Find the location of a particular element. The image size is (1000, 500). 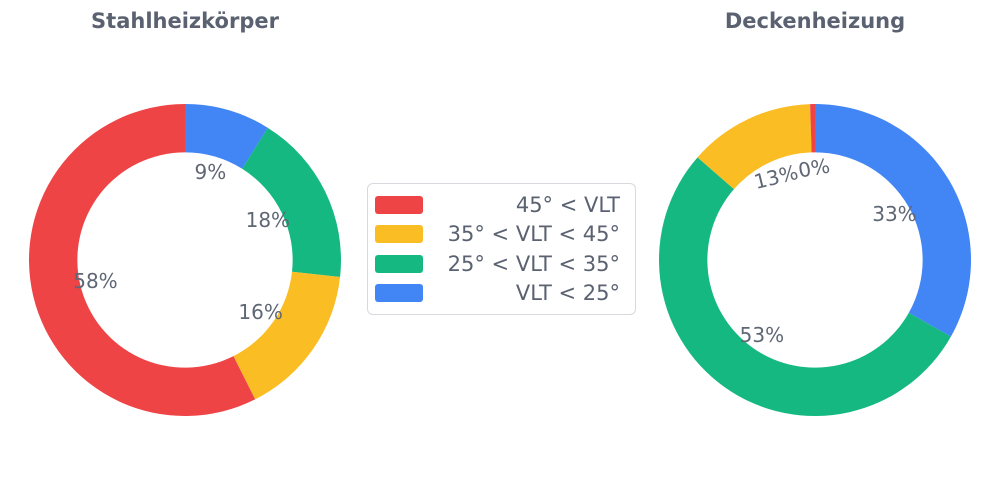

legend-item-blue: VLT < 25° is located at coordinates (497, 293).